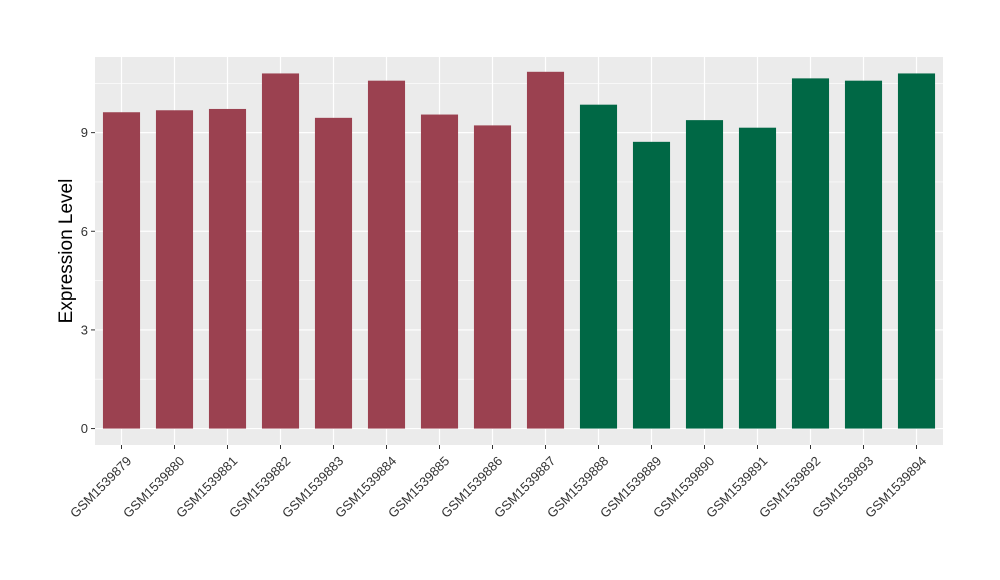 This screenshot has width=1000, height=580. What do you see at coordinates (227, 268) in the screenshot?
I see `bar-GSM1539881` at bounding box center [227, 268].